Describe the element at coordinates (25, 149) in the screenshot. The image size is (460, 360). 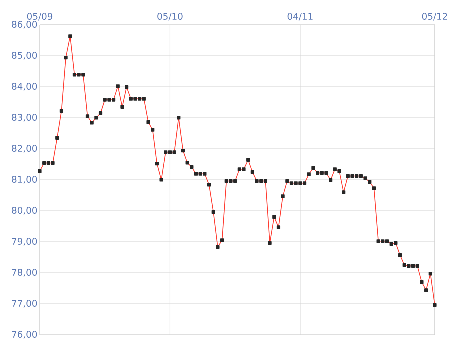
I see `y-tick-label: 82,00` at that location.